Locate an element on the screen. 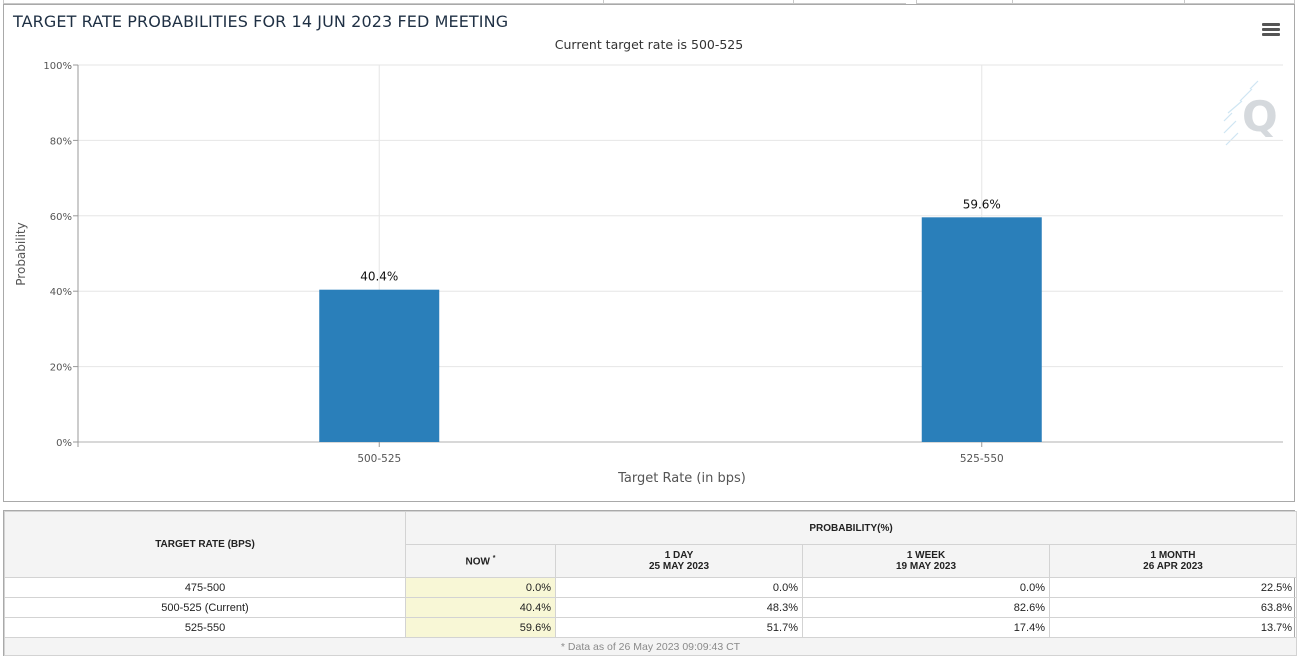 This screenshot has width=1302, height=659. header-now: NOW * is located at coordinates (480, 561).